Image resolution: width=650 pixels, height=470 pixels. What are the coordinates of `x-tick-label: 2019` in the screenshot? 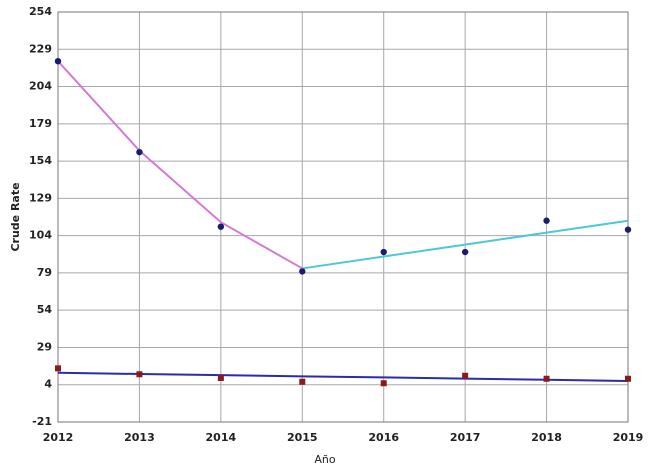 It's located at (628, 437).